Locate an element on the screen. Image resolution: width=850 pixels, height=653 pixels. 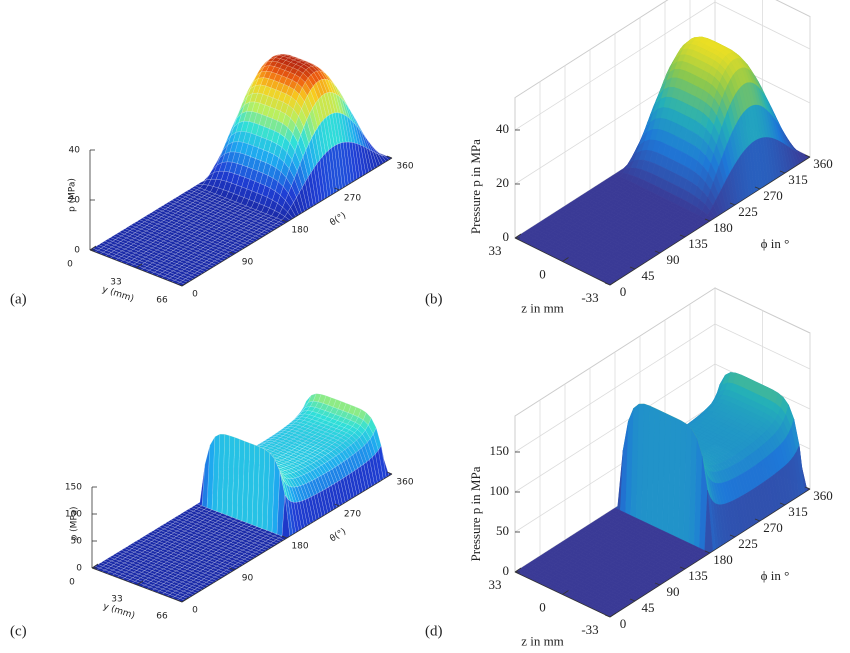
z-axis-title: Pressure p in MPa is located at coordinates (475, 186).